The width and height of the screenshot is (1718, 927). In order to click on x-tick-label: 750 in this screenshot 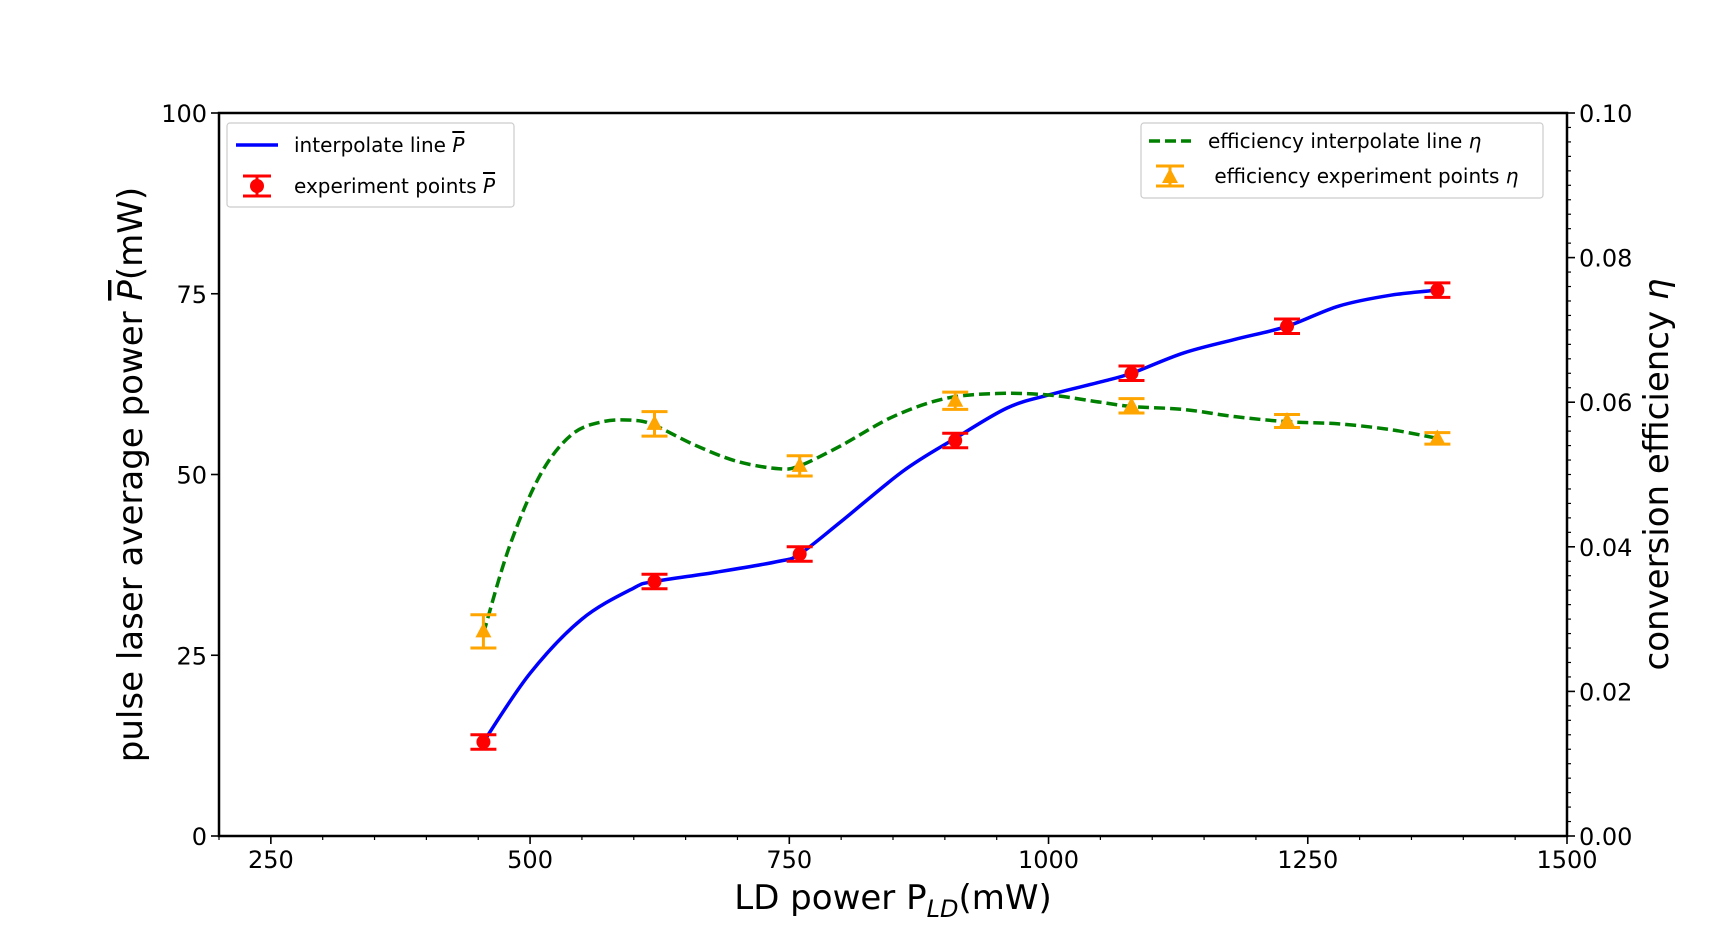, I will do `click(789, 860)`.